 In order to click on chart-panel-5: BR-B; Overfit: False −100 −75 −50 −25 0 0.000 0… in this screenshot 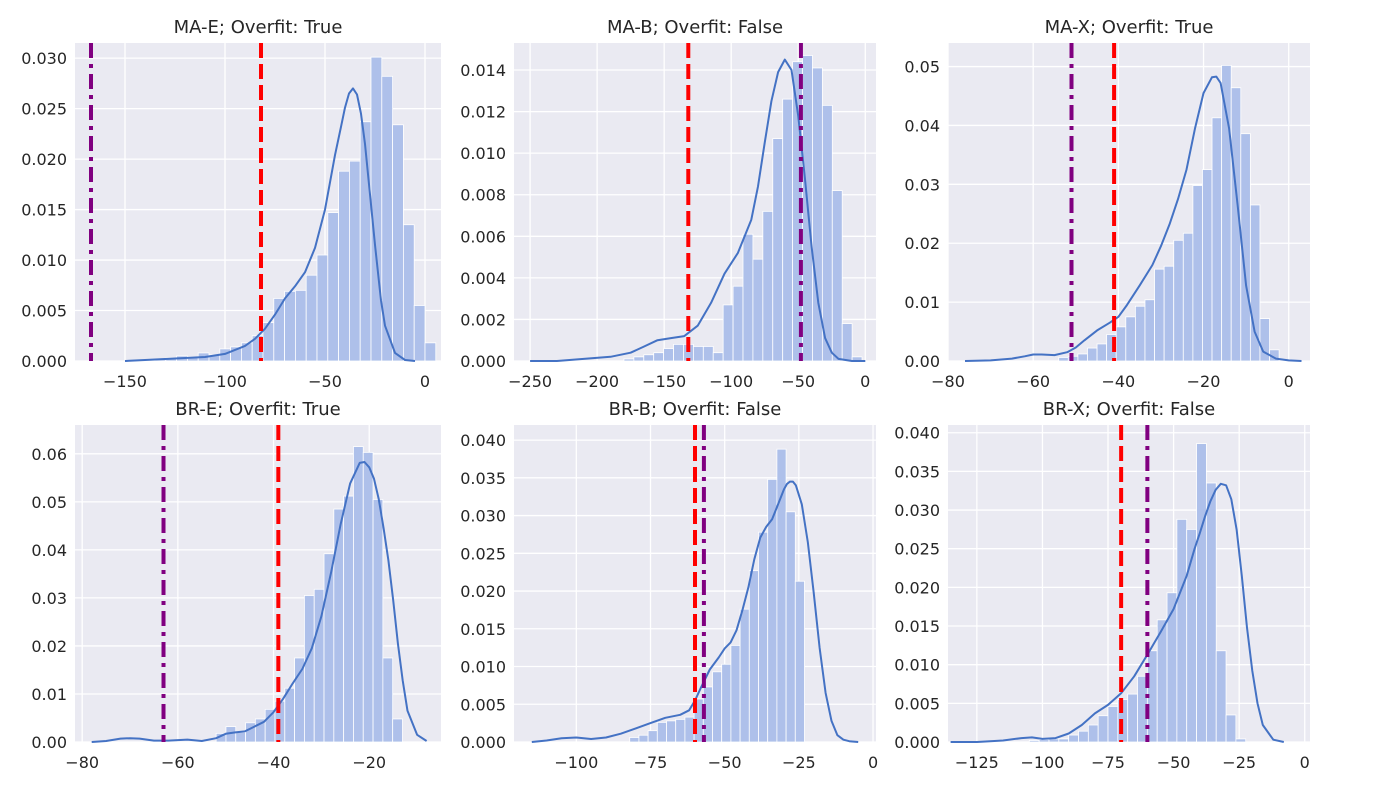, I will do `click(669, 585)`.